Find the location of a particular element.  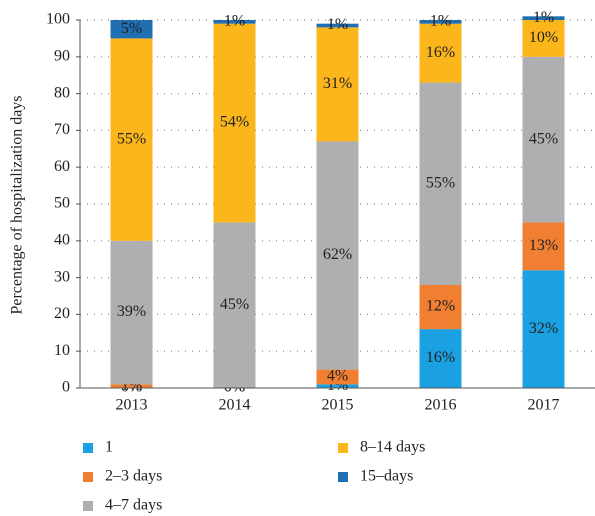

y-tick-label: 30 is located at coordinates (62, 276).